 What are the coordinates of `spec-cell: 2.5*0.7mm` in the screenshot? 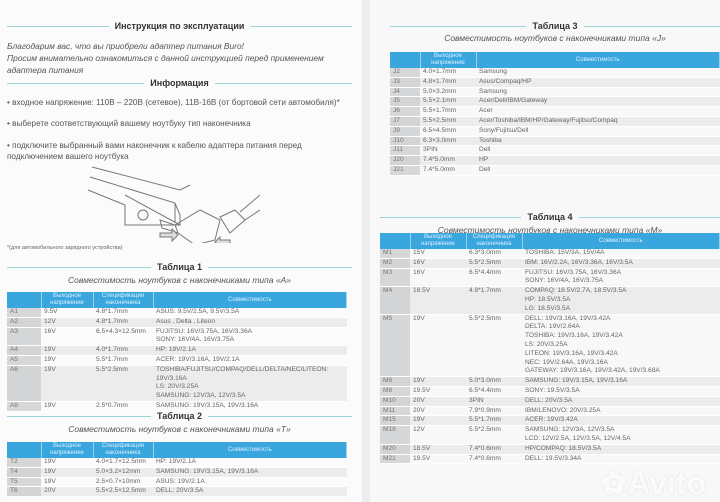 It's located at (123, 406).